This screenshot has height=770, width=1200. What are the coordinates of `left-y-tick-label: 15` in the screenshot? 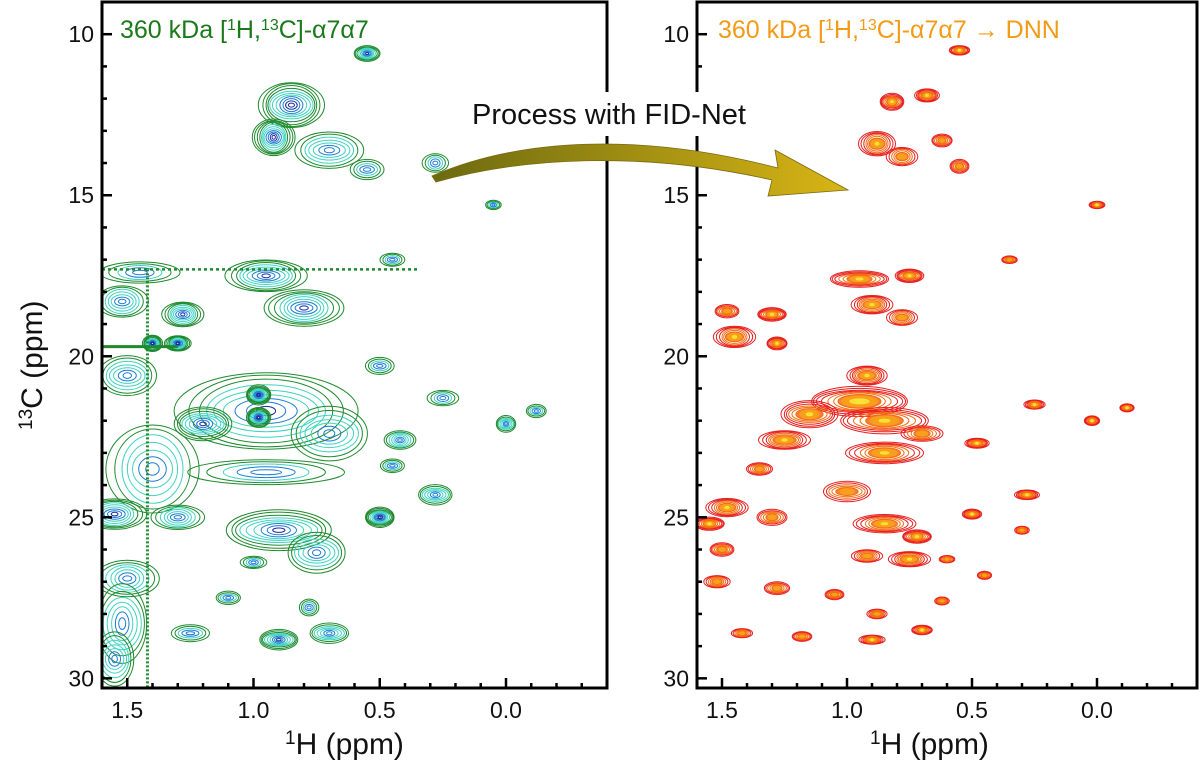 It's located at (81, 195).